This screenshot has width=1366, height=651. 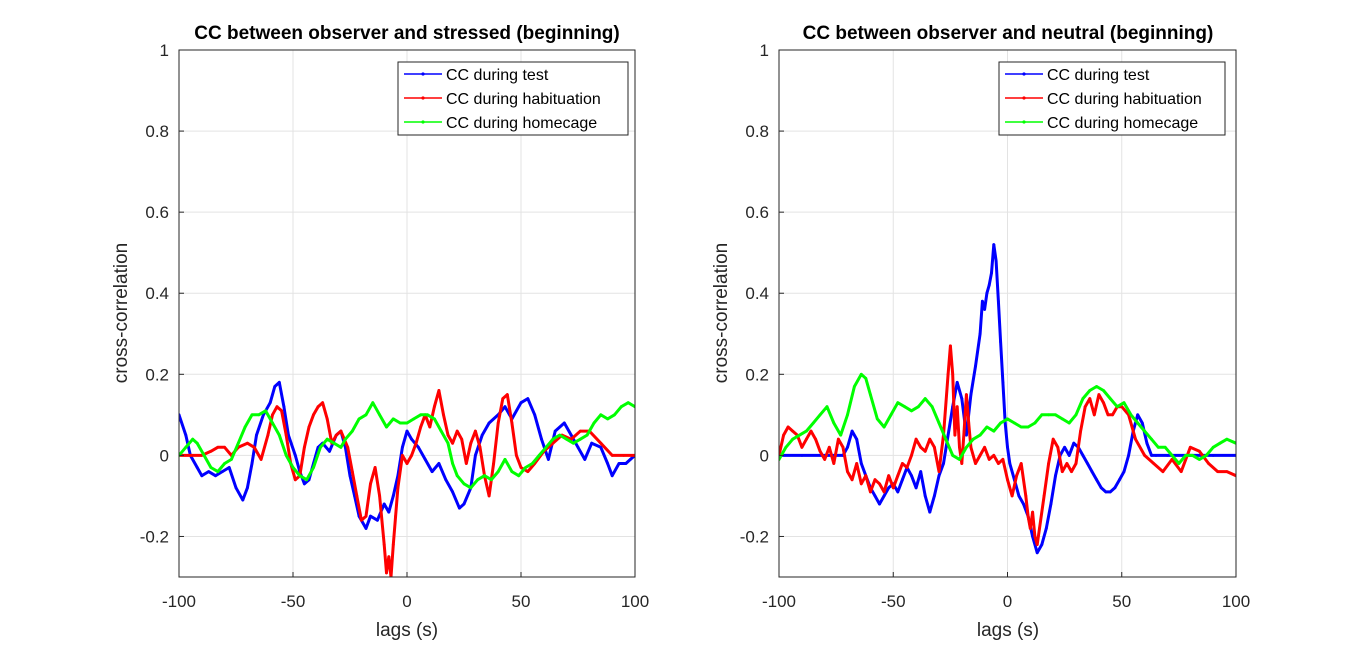 I want to click on y-tick-label: 0.8, so click(x=757, y=131).